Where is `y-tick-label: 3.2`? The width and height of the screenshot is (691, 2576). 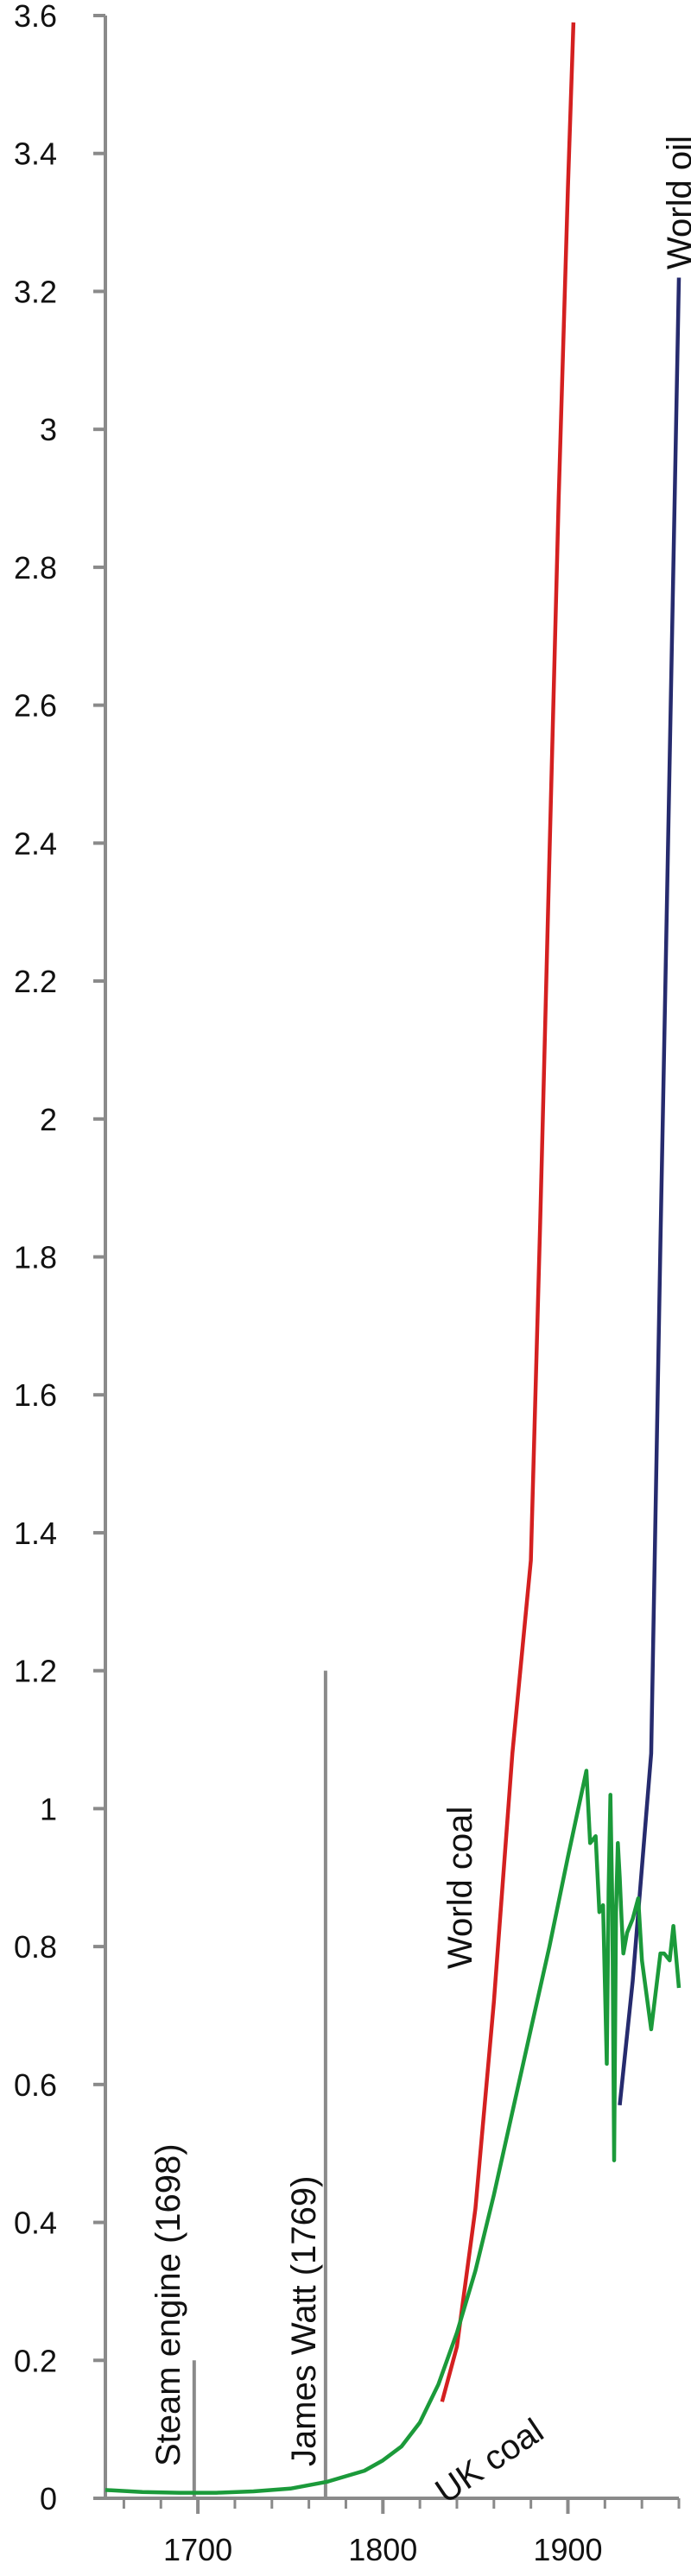
y-tick-label: 3.2 is located at coordinates (35, 291).